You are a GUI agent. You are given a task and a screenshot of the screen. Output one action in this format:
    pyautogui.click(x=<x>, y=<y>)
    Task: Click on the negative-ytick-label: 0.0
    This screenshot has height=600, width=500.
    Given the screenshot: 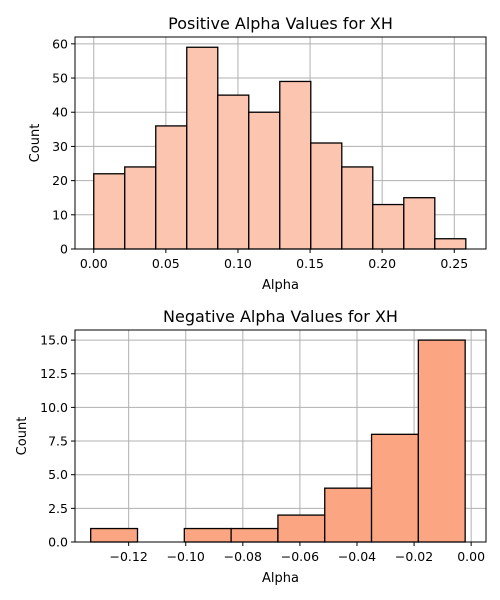 What is the action you would take?
    pyautogui.click(x=58, y=542)
    